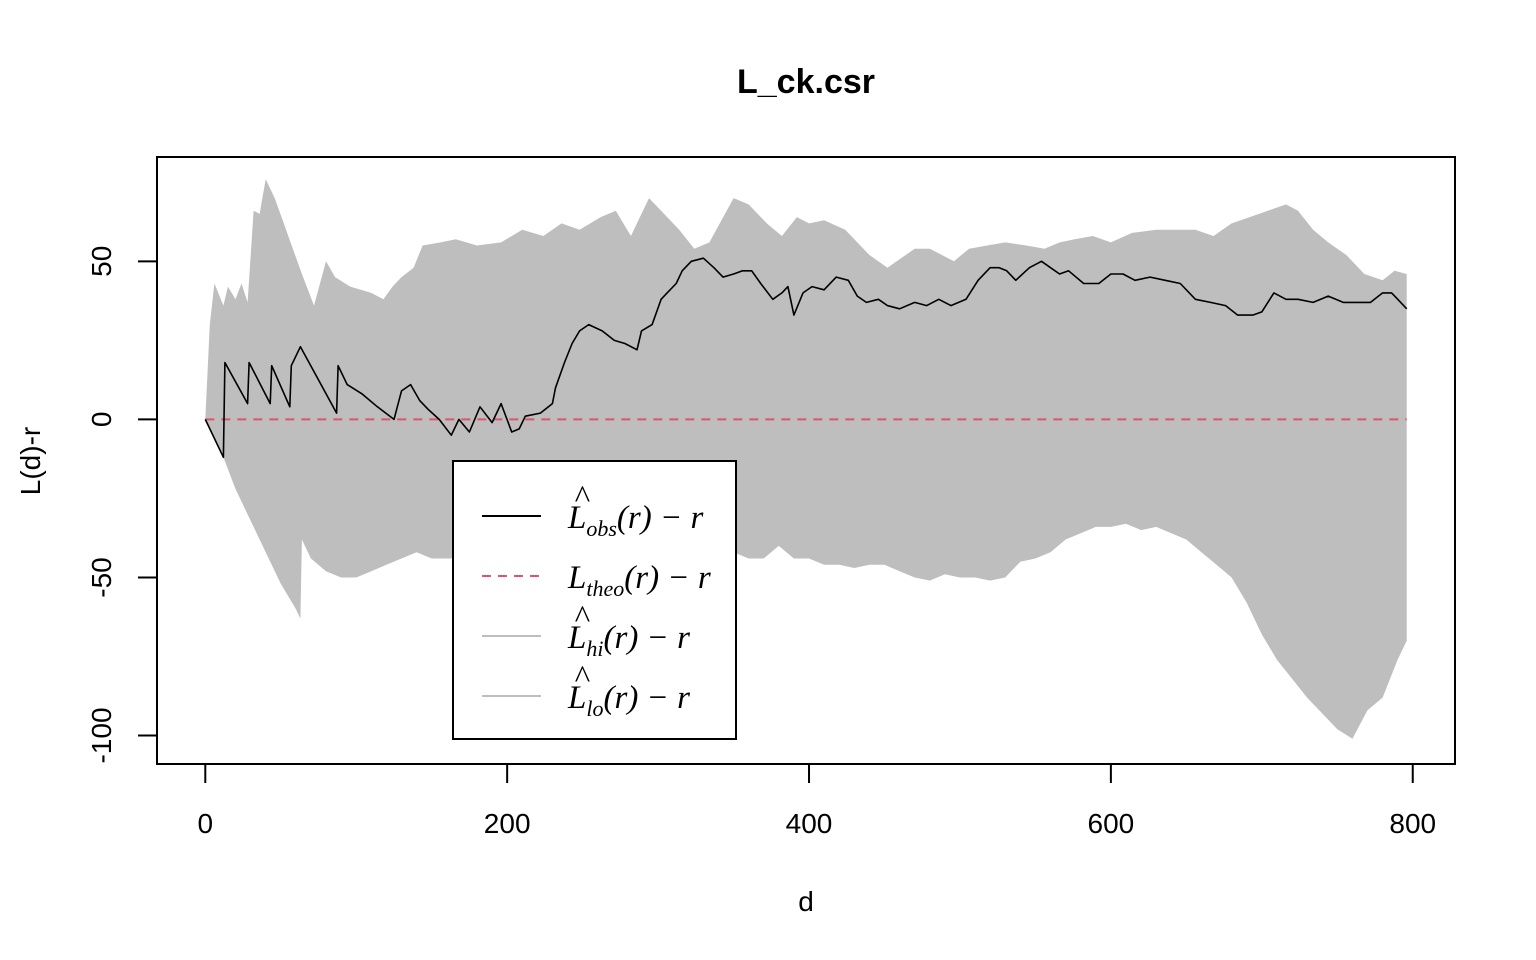 Image resolution: width=1536 pixels, height=960 pixels. I want to click on legend-label: Lhi(r) − r, so click(628, 640).